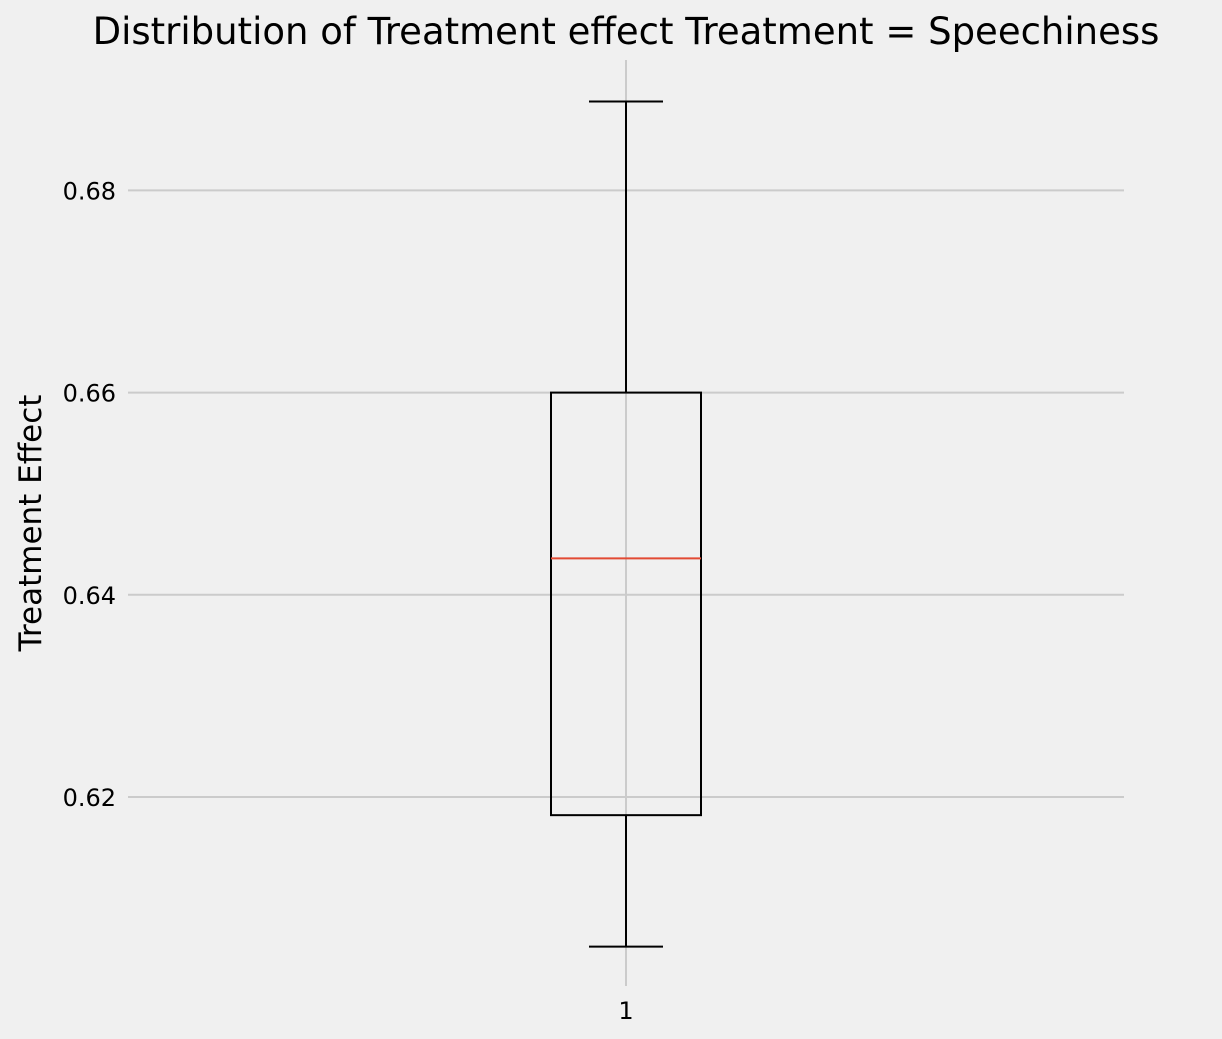 The width and height of the screenshot is (1222, 1039). Describe the element at coordinates (89, 191) in the screenshot. I see `y-tick-label: 0.68` at that location.